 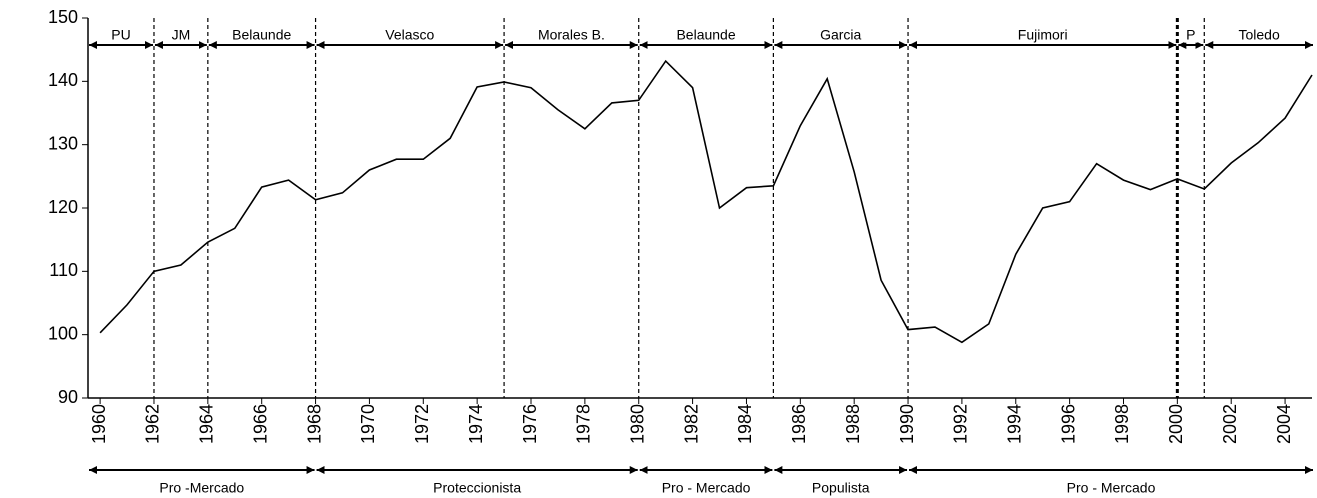 I want to click on x-tick-label: 1974, so click(x=476, y=424).